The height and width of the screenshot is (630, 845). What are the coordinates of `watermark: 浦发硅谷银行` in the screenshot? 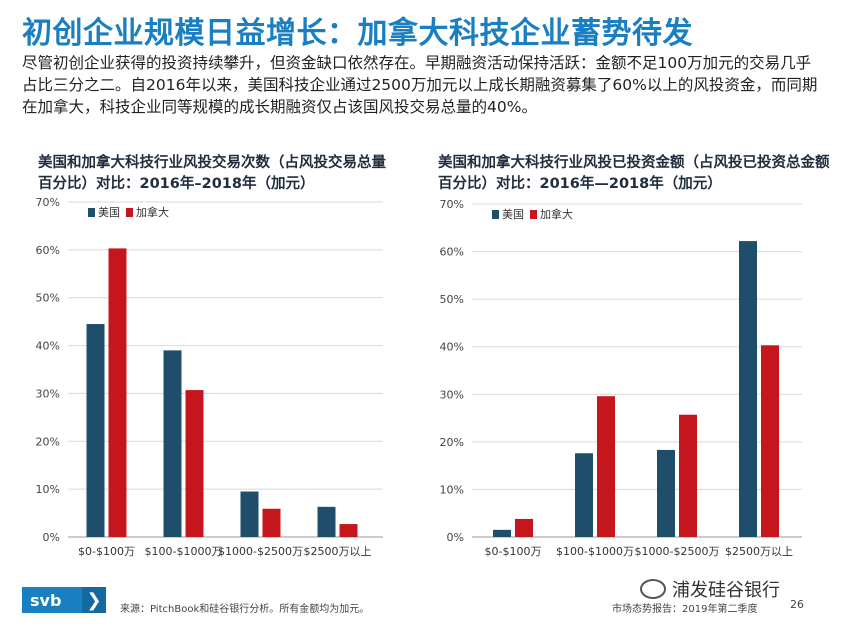 It's located at (710, 589).